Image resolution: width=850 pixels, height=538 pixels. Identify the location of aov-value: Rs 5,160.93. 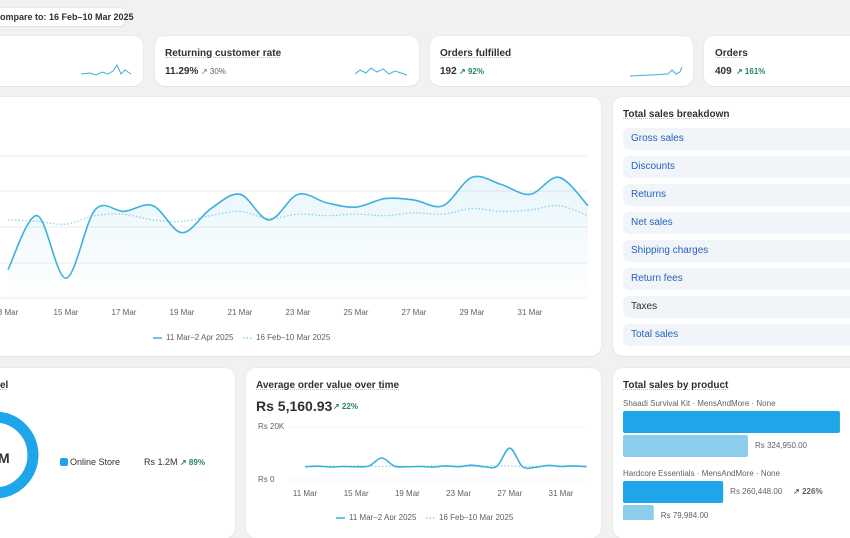
(294, 406).